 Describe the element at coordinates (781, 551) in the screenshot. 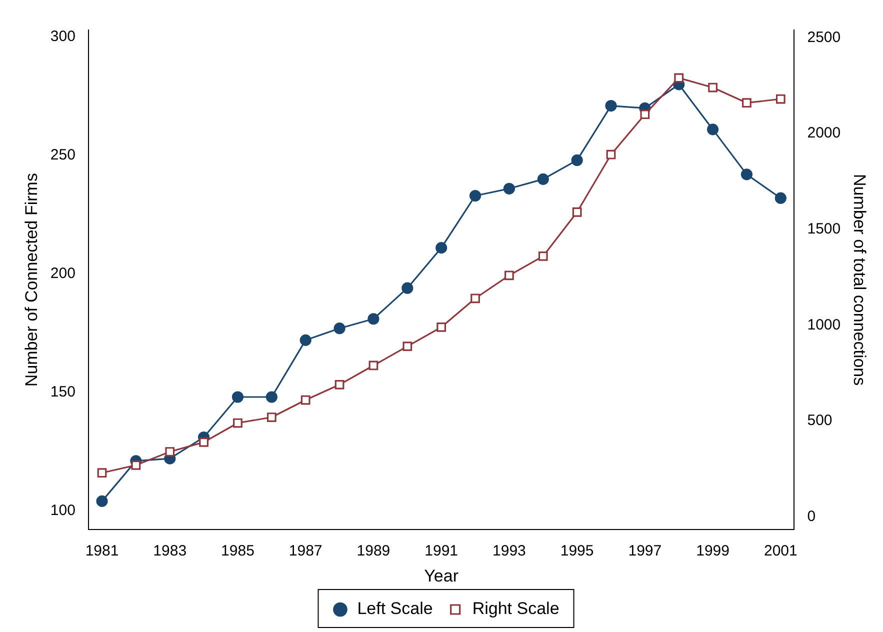

I see `x-tick-label: 2001` at that location.